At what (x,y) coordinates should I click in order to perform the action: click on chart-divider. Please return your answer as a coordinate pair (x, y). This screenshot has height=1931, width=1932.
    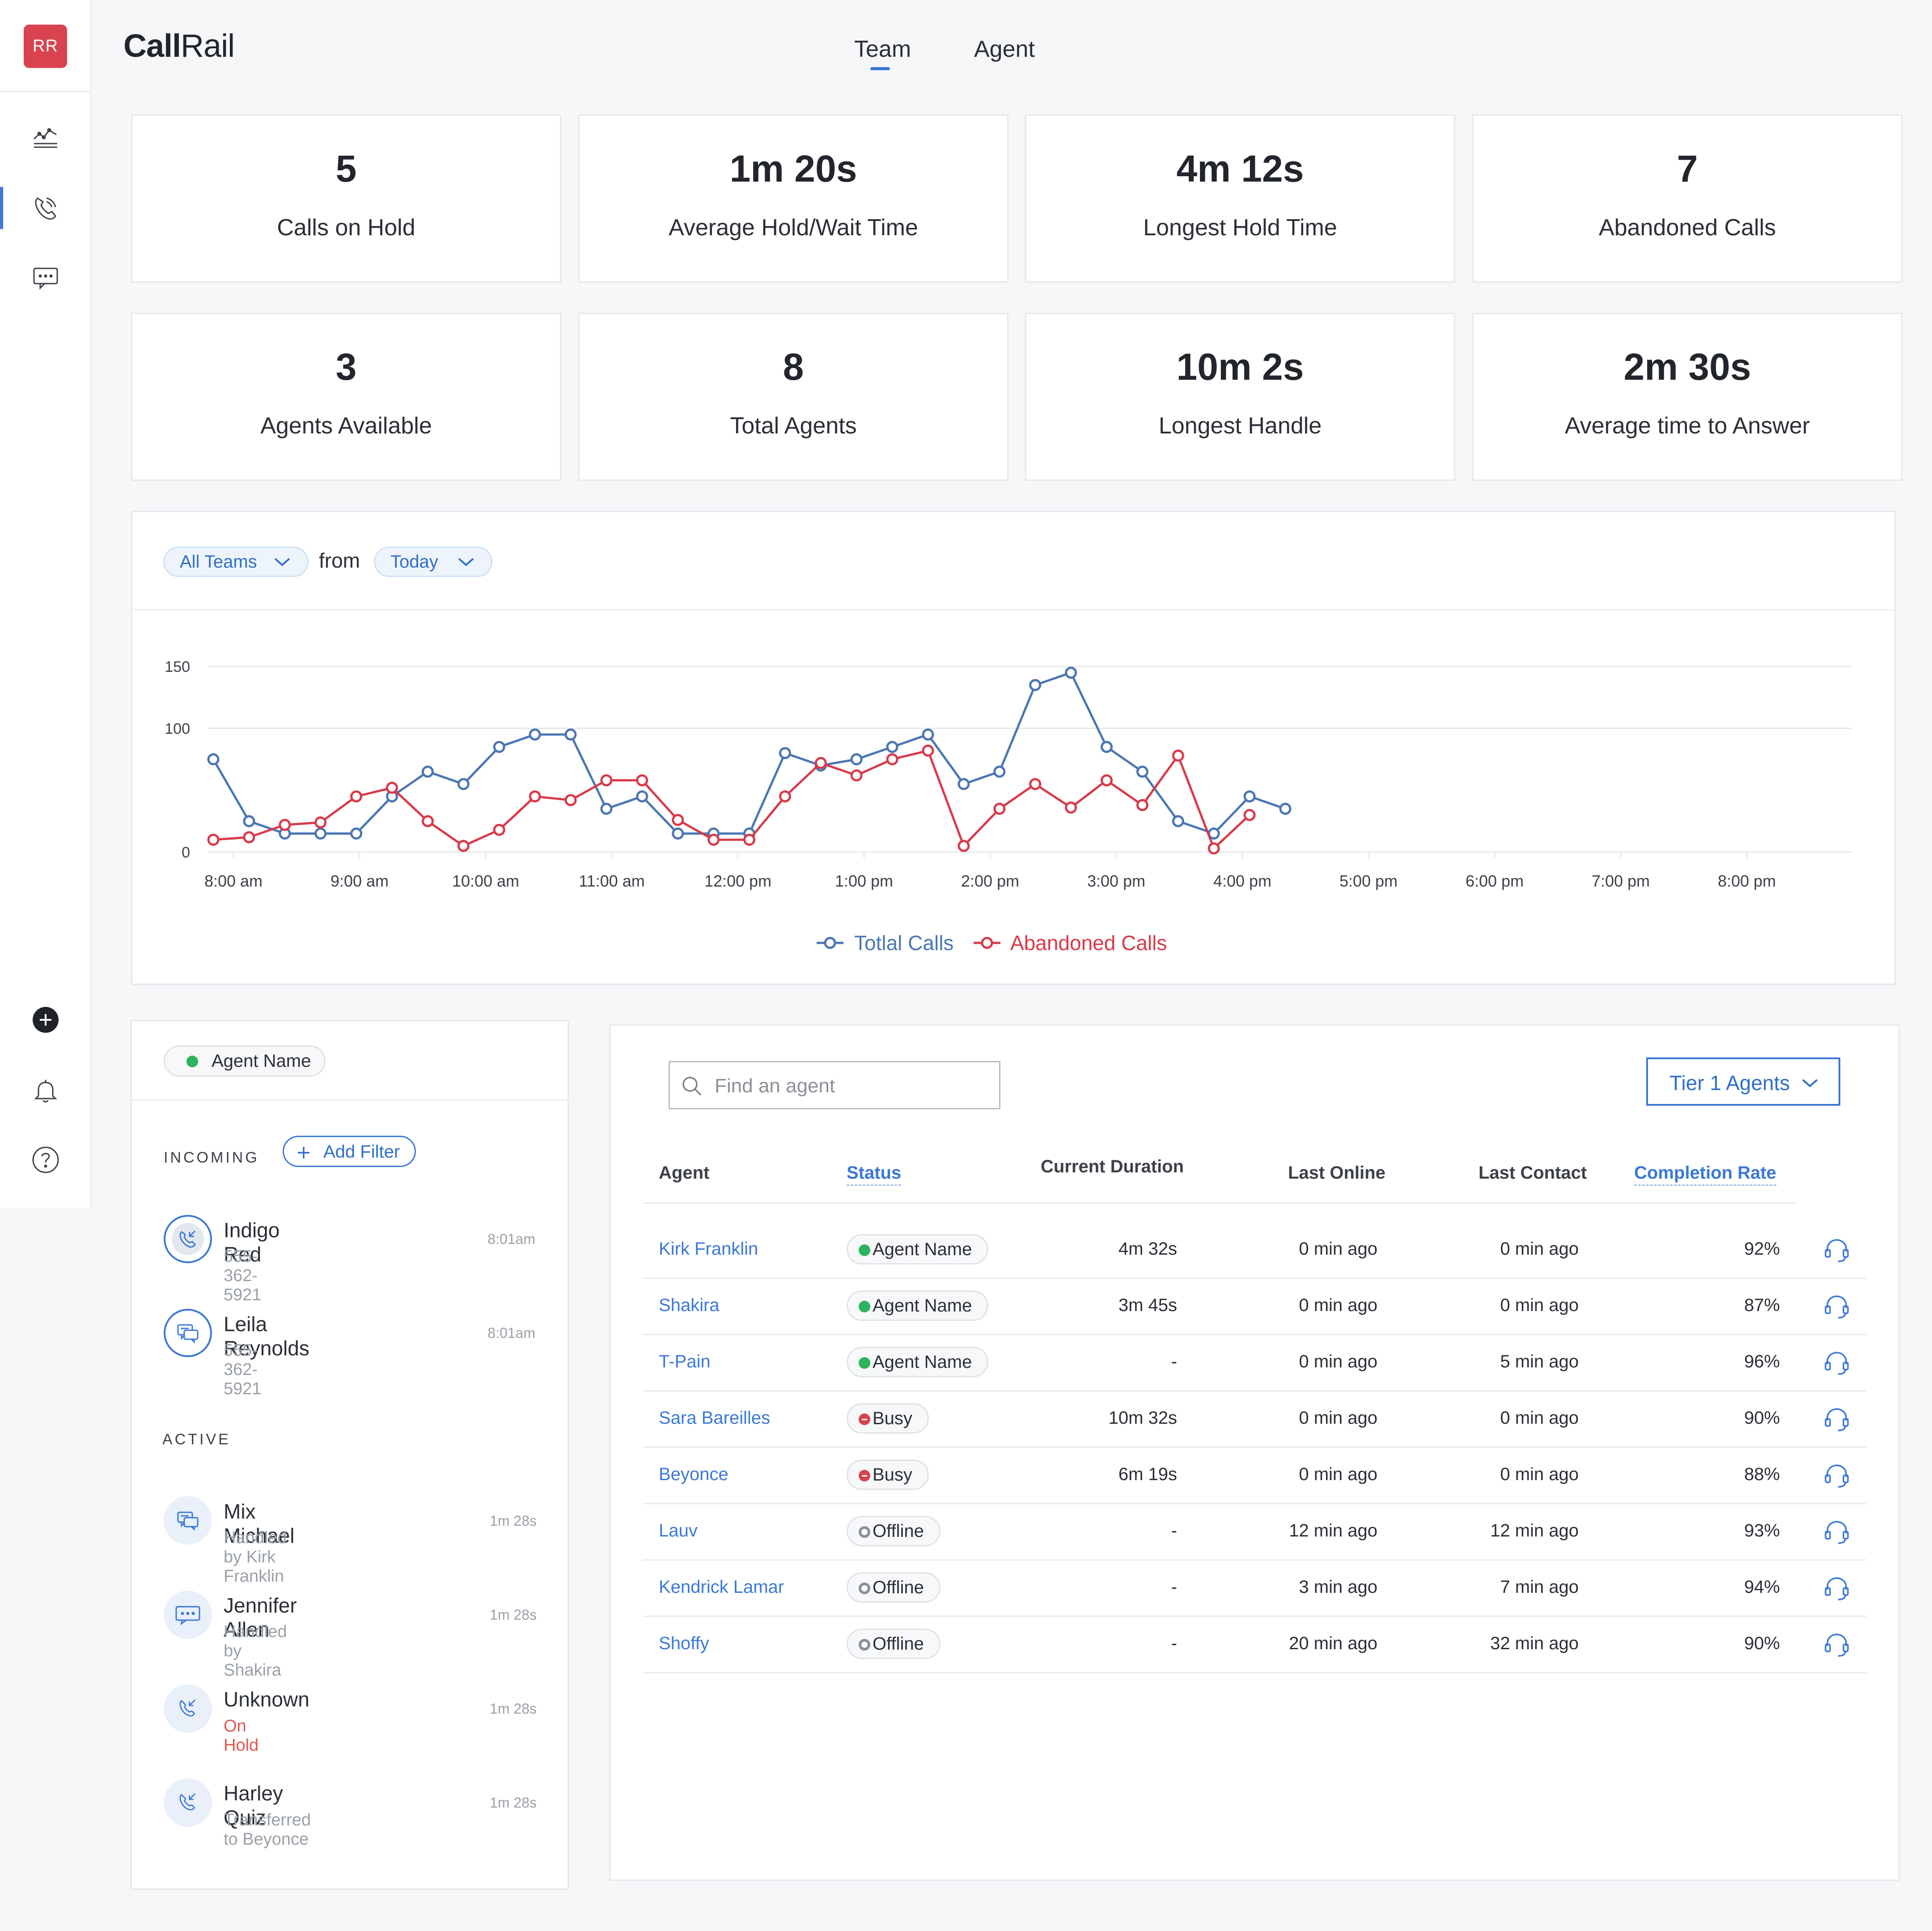
    Looking at the image, I should click on (1012, 610).